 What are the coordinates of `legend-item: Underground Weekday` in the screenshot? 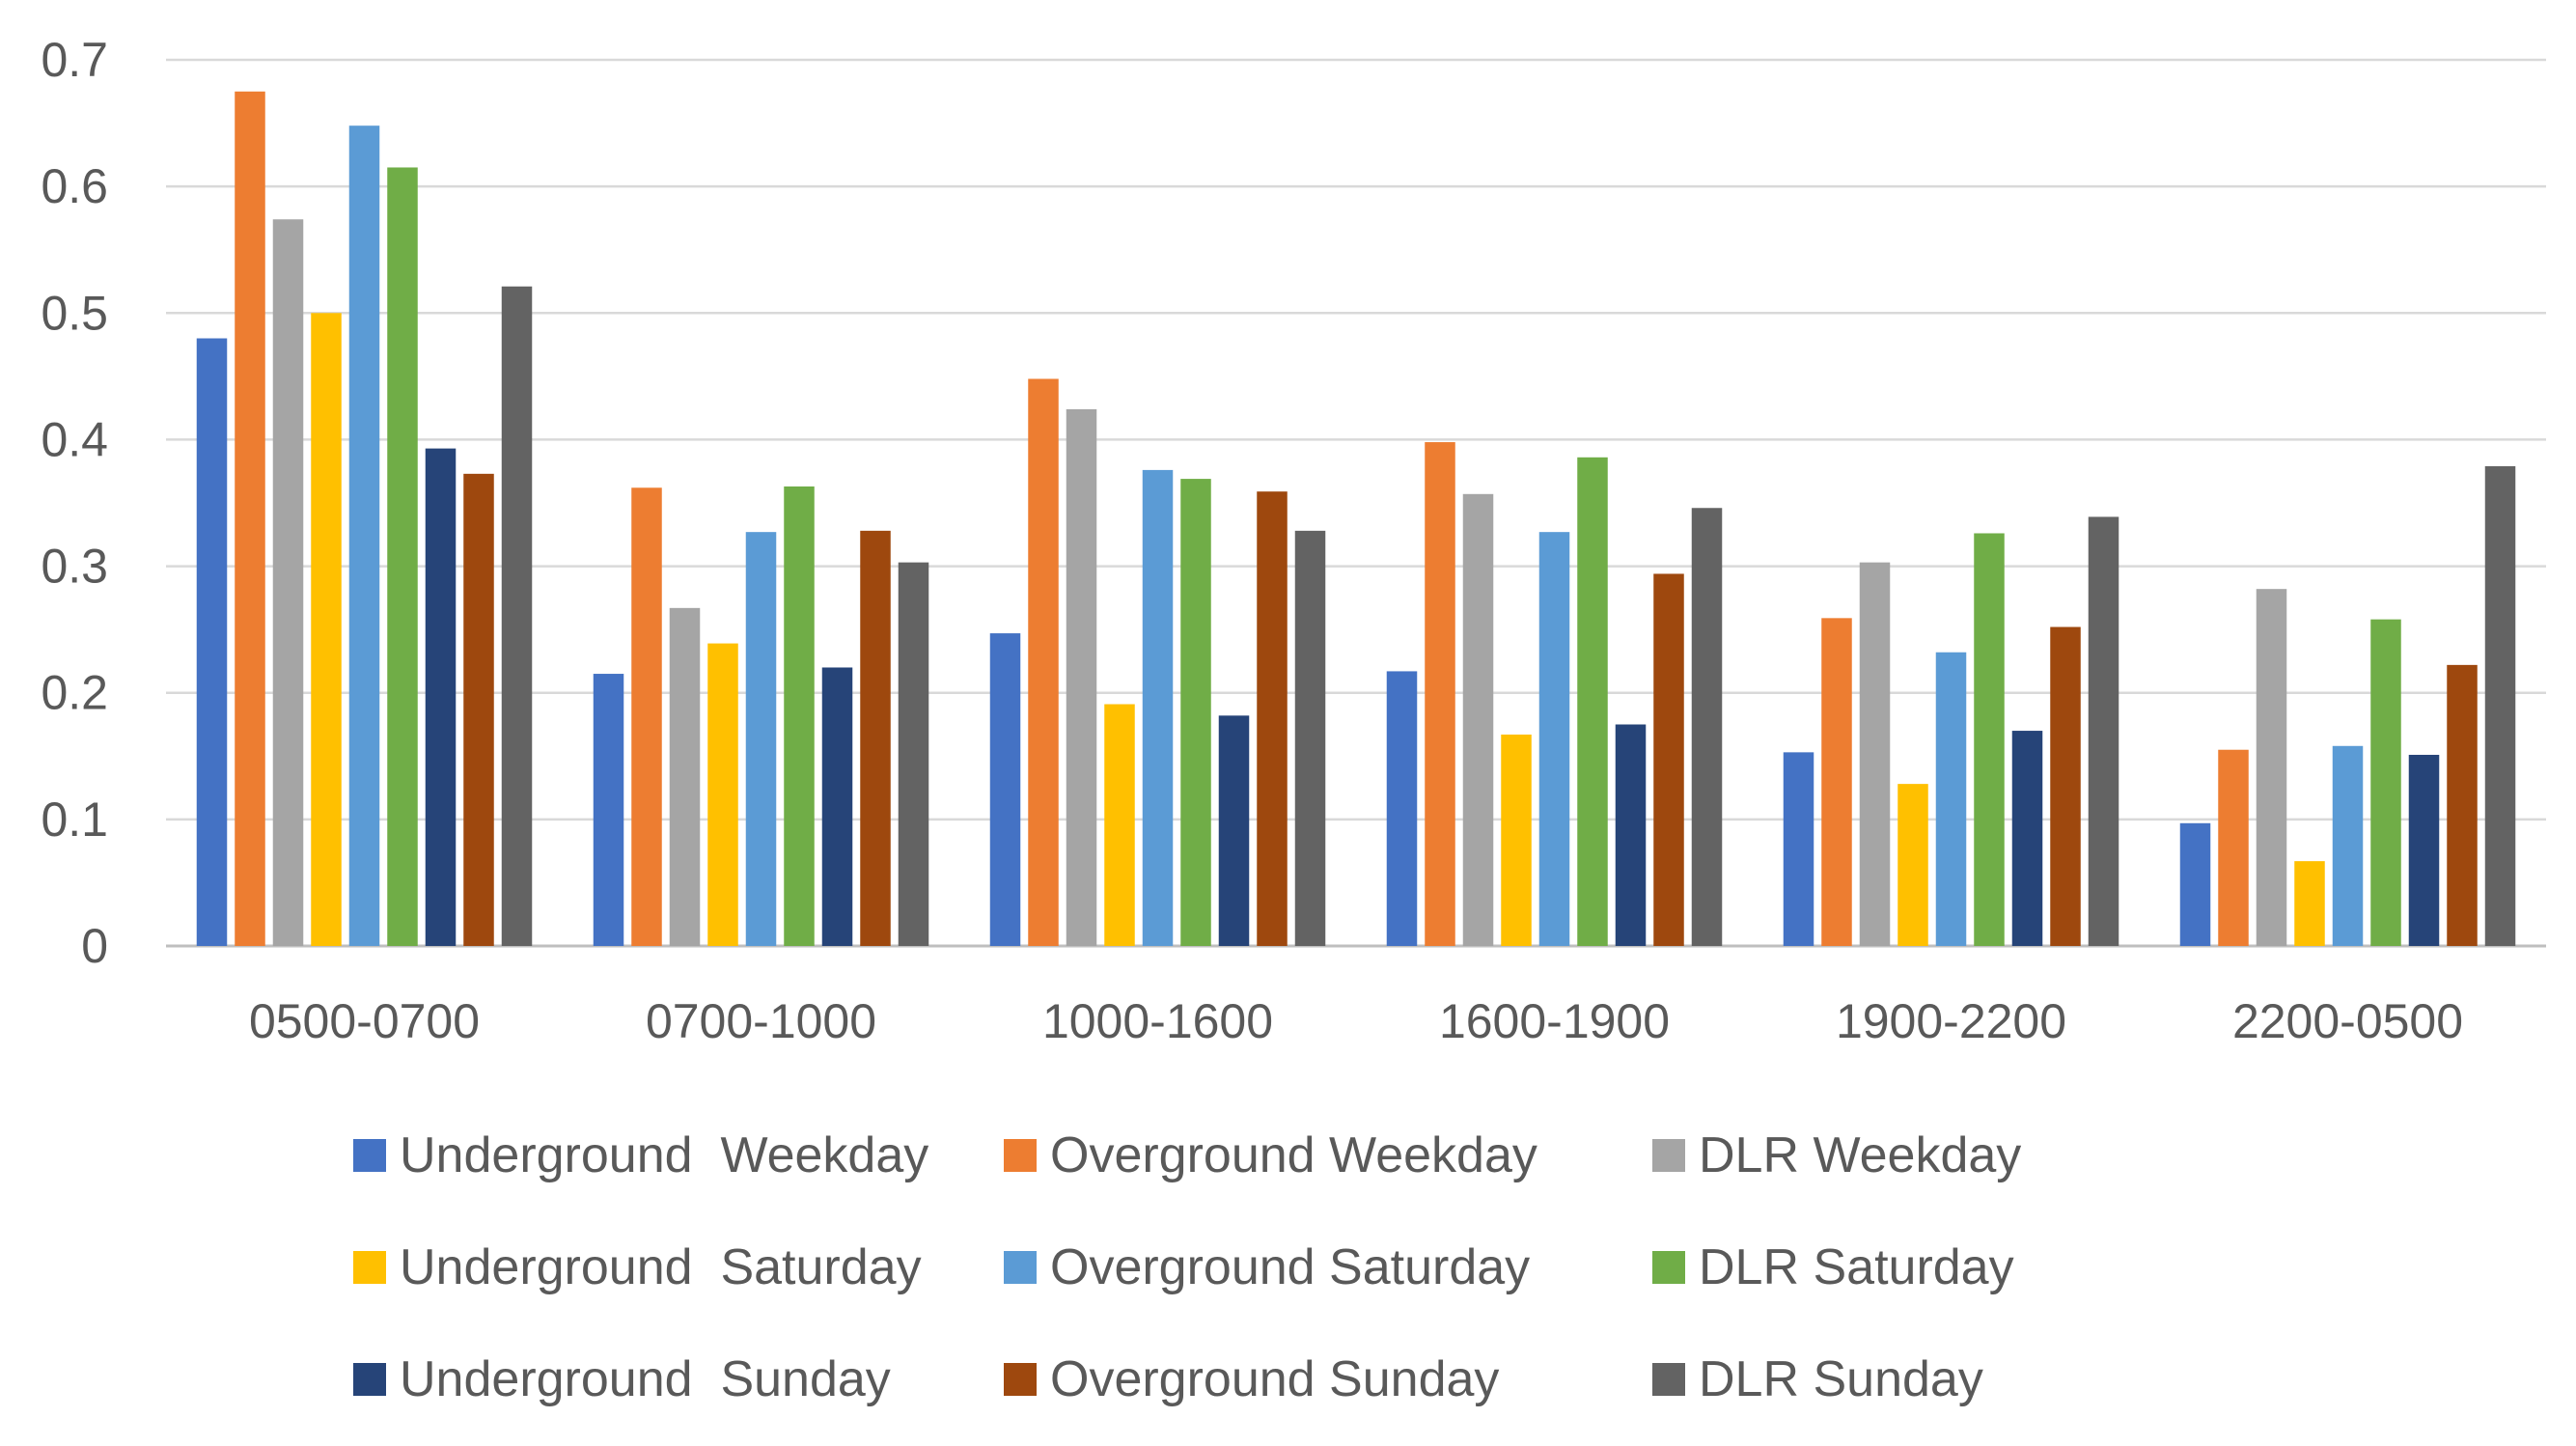 It's located at (640, 1155).